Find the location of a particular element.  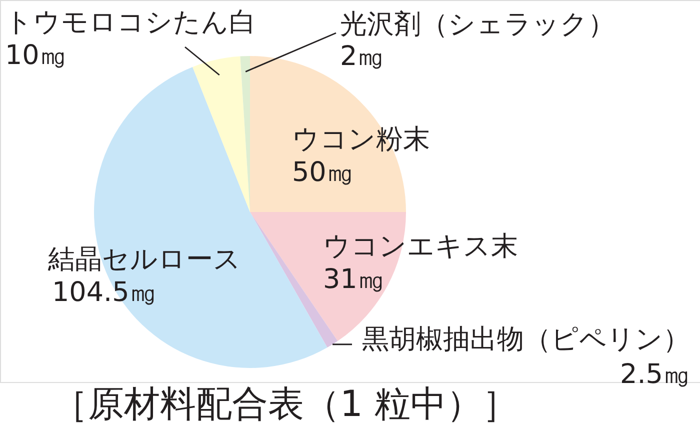

pie-slice is located at coordinates (221, 134).